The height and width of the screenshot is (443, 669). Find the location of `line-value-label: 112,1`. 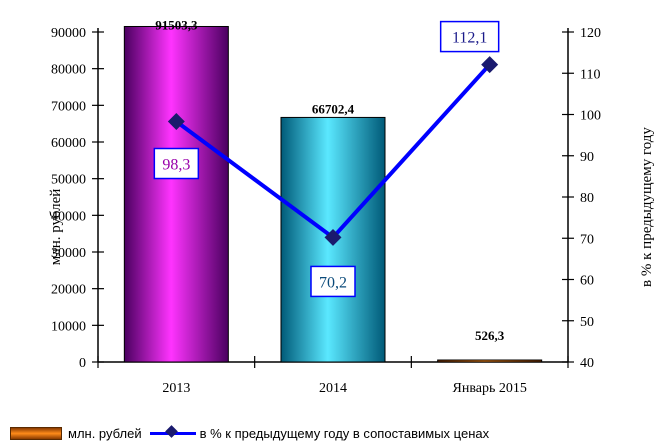

line-value-label: 112,1 is located at coordinates (469, 38).